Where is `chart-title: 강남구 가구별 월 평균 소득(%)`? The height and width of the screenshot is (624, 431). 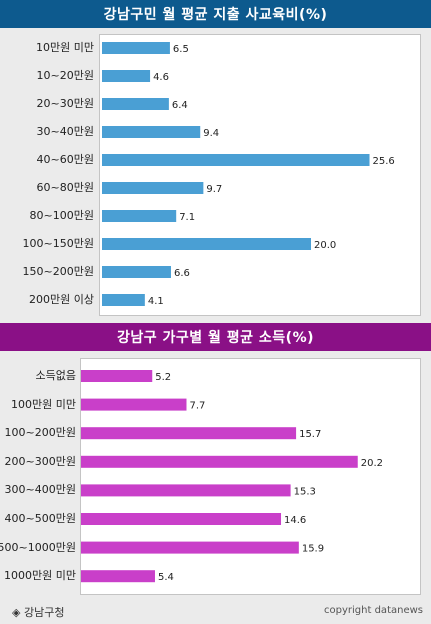 chart-title: 강남구 가구별 월 평균 소득(%) is located at coordinates (215, 337).